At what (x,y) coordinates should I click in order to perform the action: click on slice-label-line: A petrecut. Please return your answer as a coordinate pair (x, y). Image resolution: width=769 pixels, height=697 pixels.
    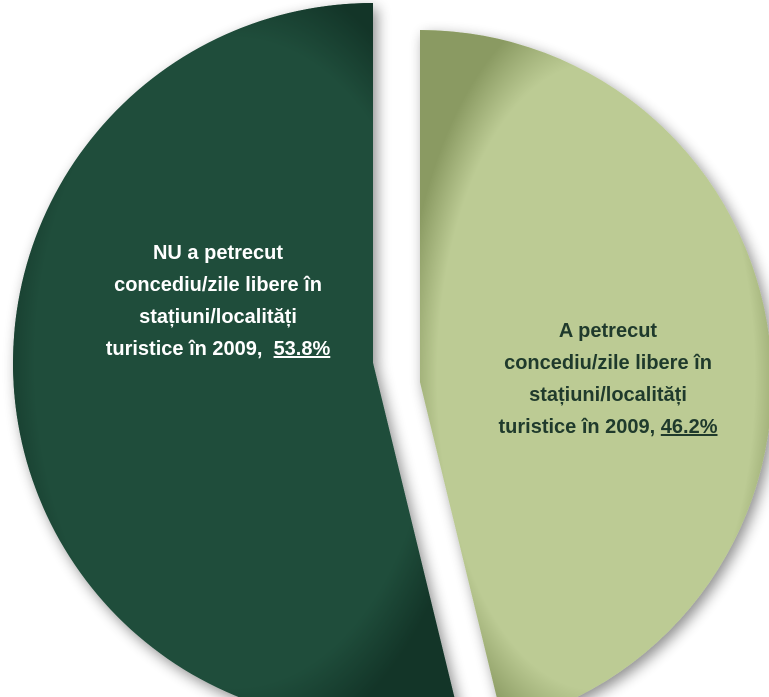
    Looking at the image, I should click on (608, 331).